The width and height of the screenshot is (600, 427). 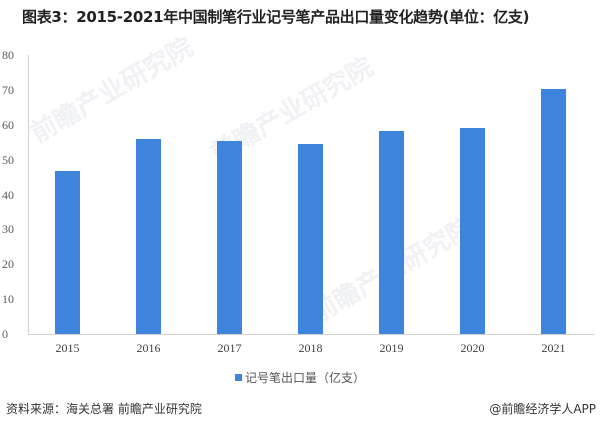 What do you see at coordinates (8, 229) in the screenshot?
I see `y-tick: 30` at bounding box center [8, 229].